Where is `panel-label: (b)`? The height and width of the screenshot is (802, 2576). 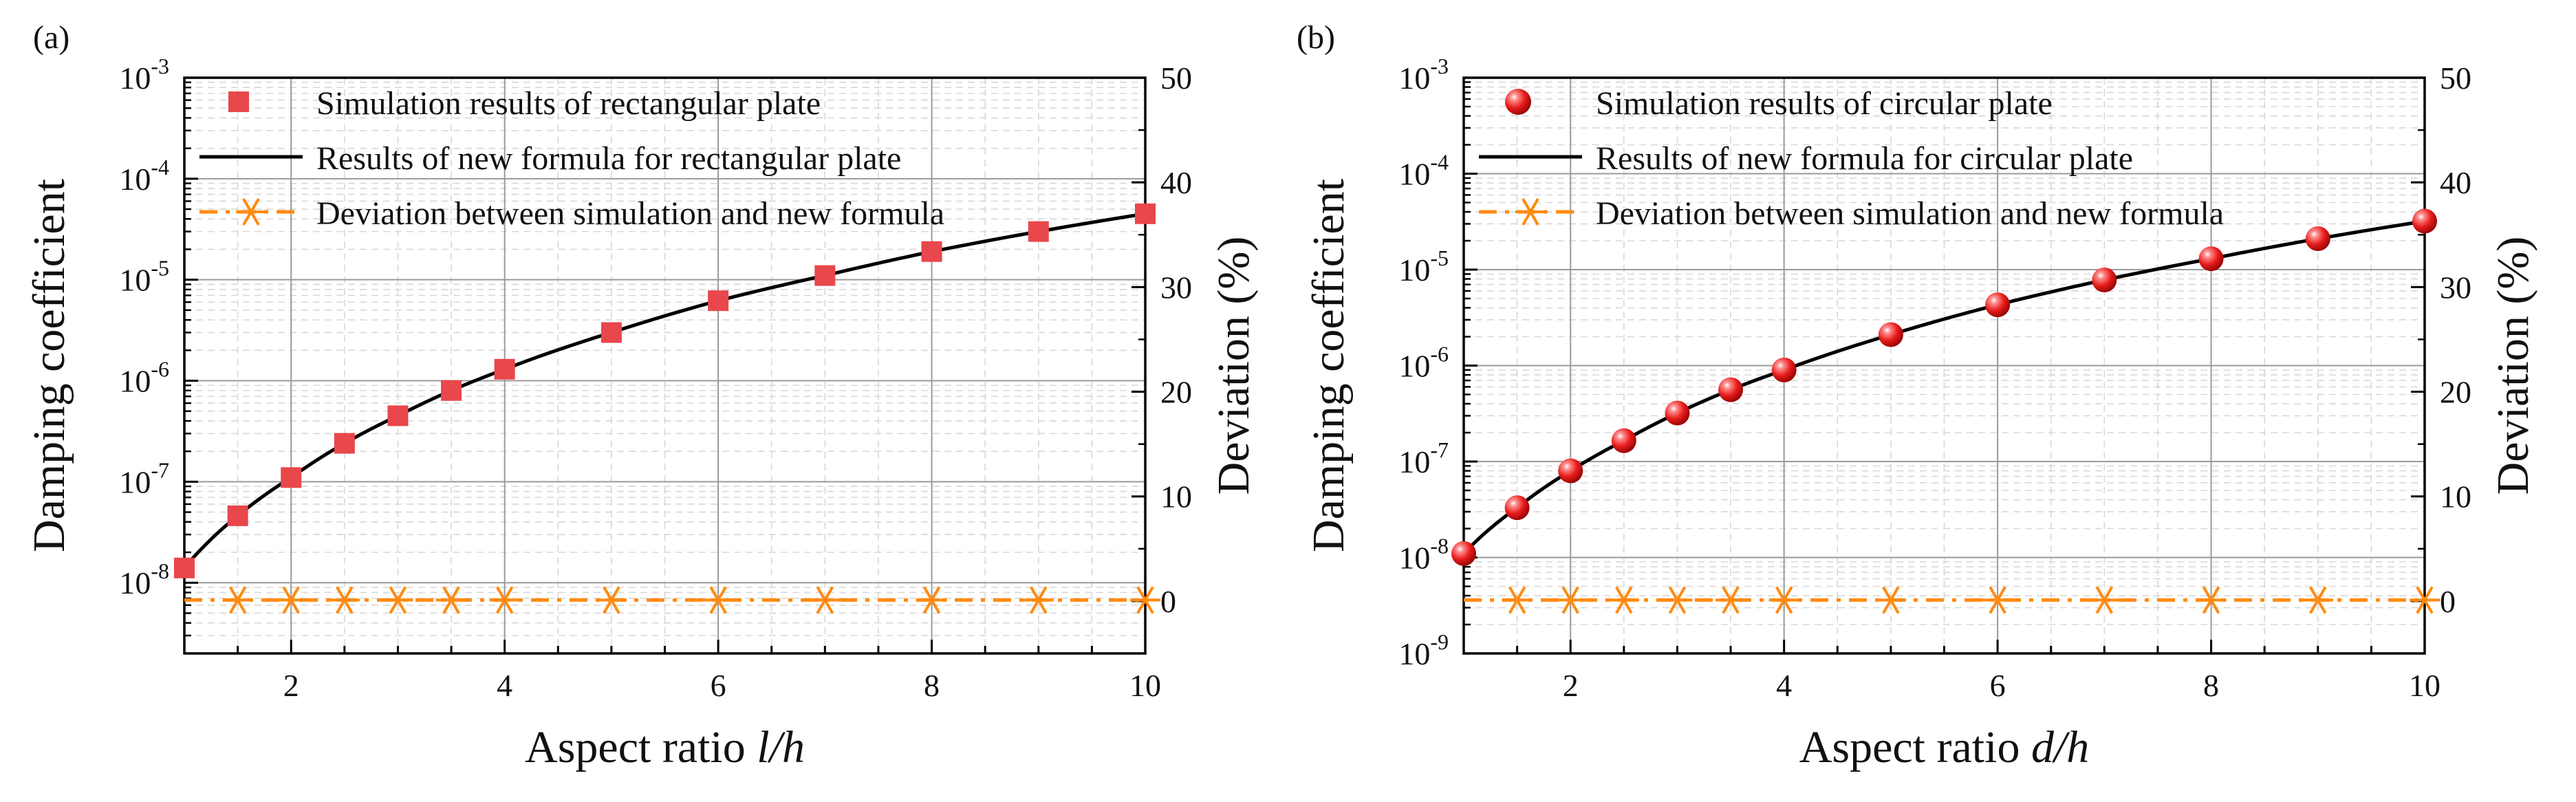 panel-label: (b) is located at coordinates (1316, 37).